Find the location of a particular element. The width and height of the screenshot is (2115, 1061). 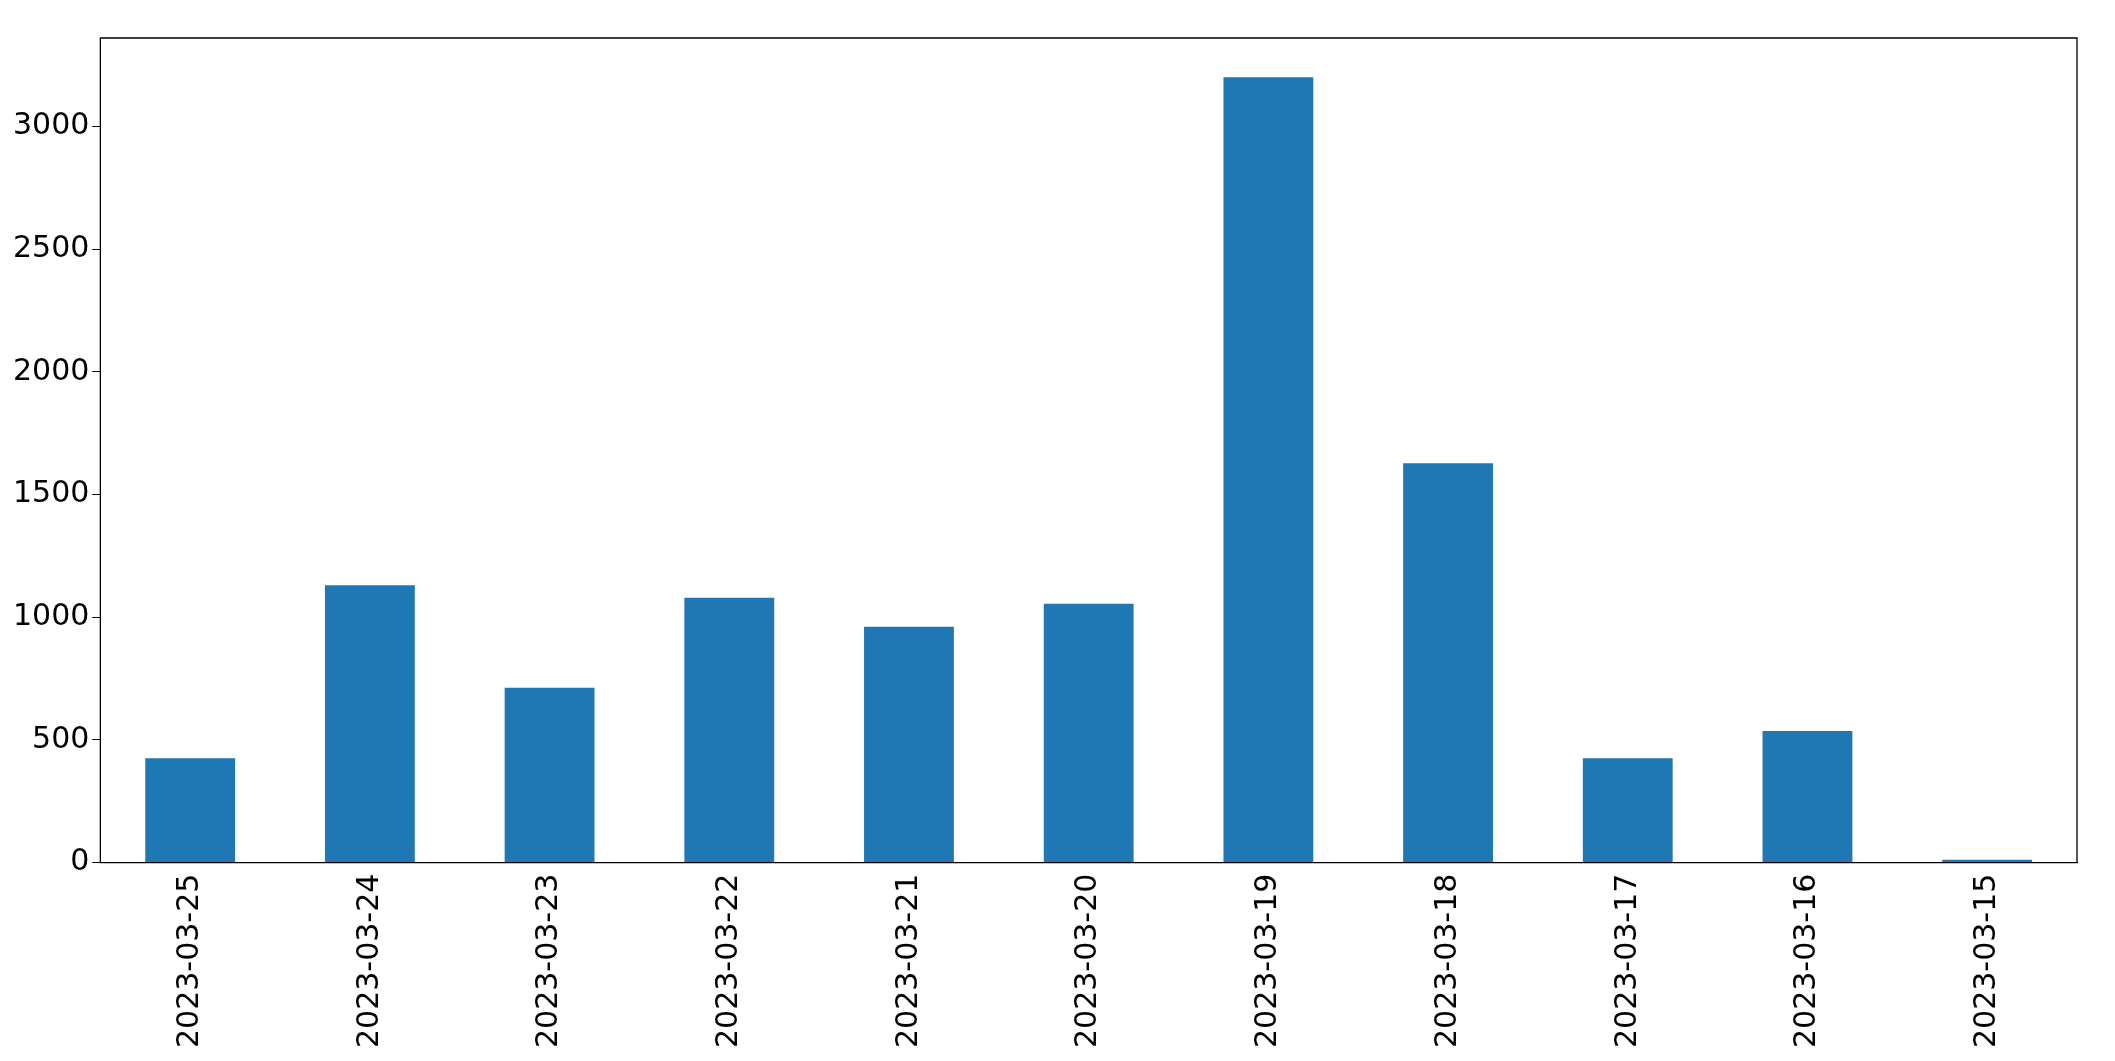

y-tick-label: 1500 is located at coordinates (51, 492).